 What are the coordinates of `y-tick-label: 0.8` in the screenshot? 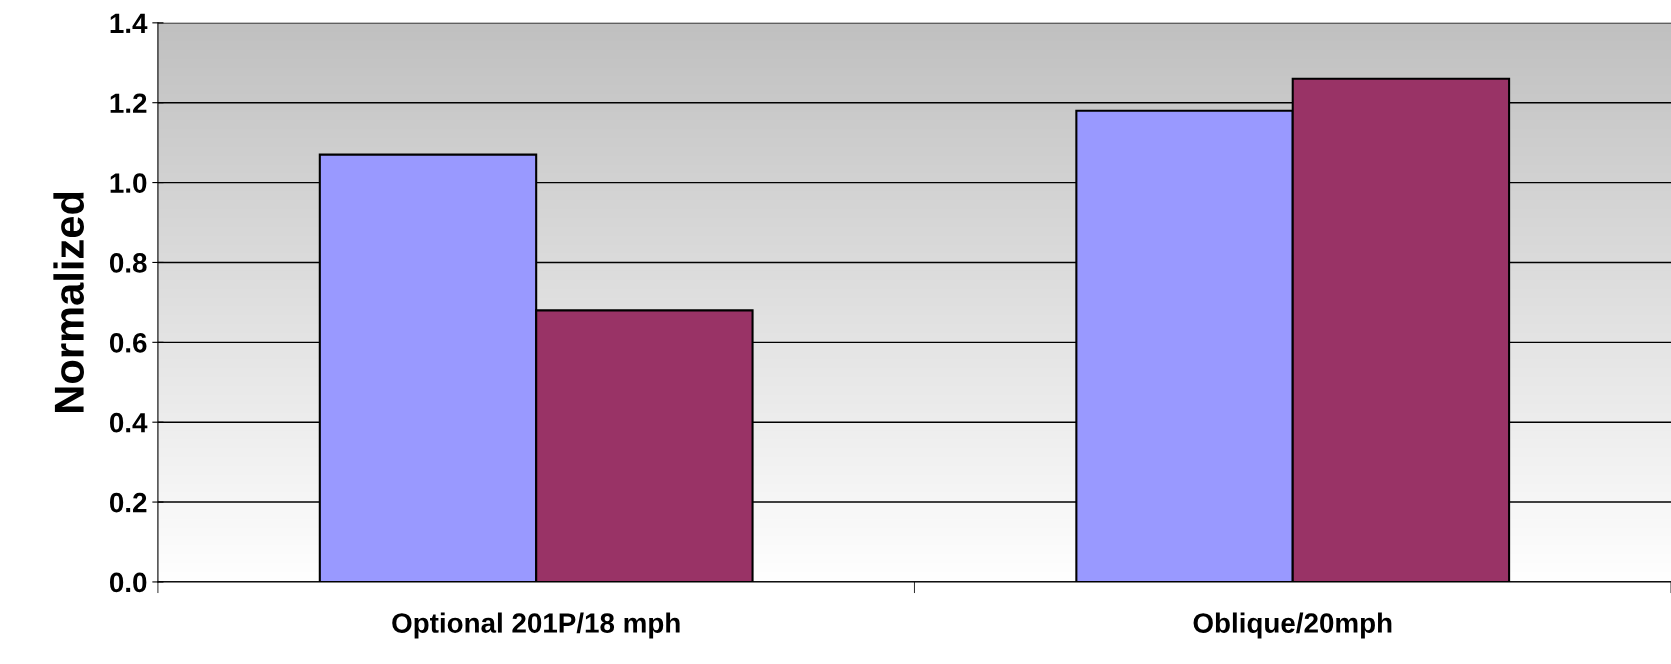 It's located at (128, 263).